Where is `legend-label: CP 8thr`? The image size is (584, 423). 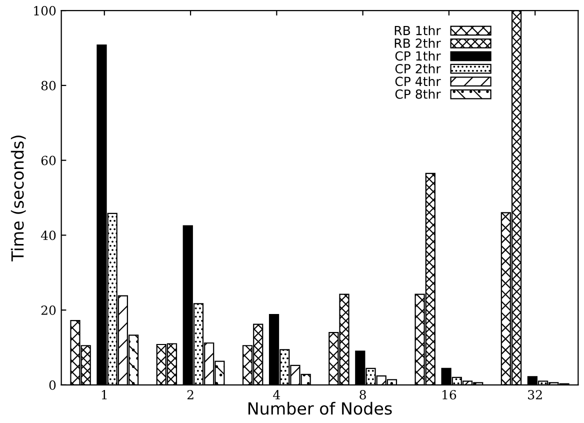
legend-label: CP 8thr is located at coordinates (418, 94).